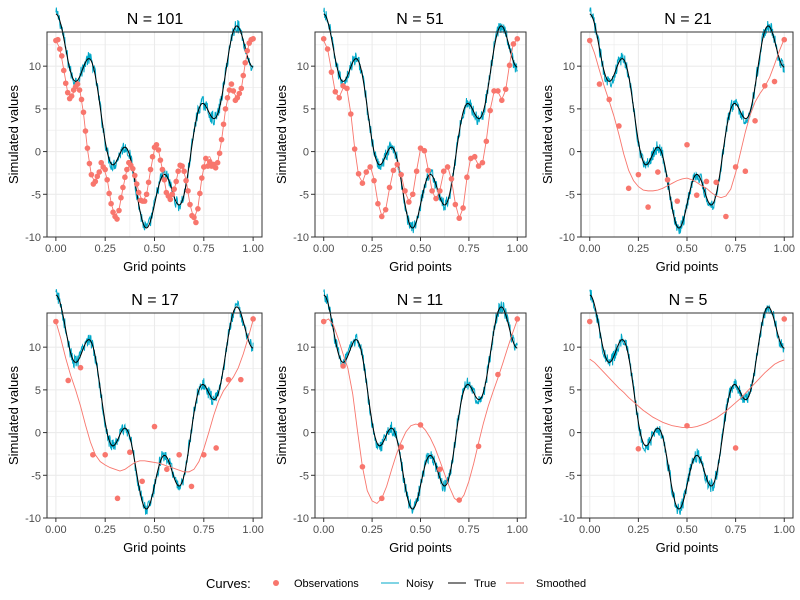  What do you see at coordinates (688, 19) in the screenshot?
I see `panel-title: N = 21` at bounding box center [688, 19].